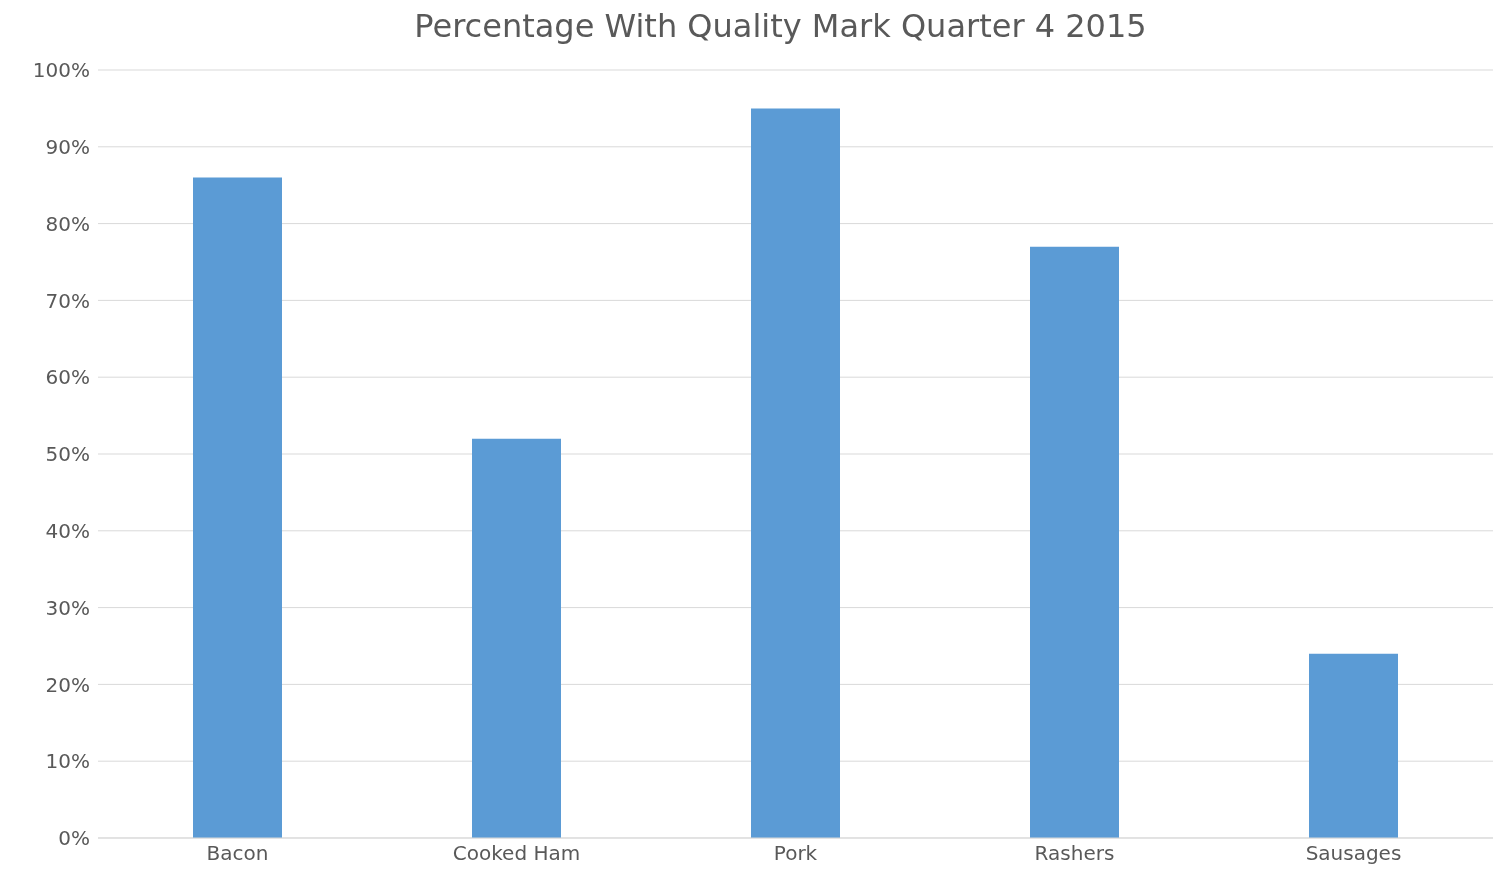 The height and width of the screenshot is (891, 1501). What do you see at coordinates (780, 27) in the screenshot?
I see `chart-title: Percentage With Quality Mark Quarter 4 2015` at bounding box center [780, 27].